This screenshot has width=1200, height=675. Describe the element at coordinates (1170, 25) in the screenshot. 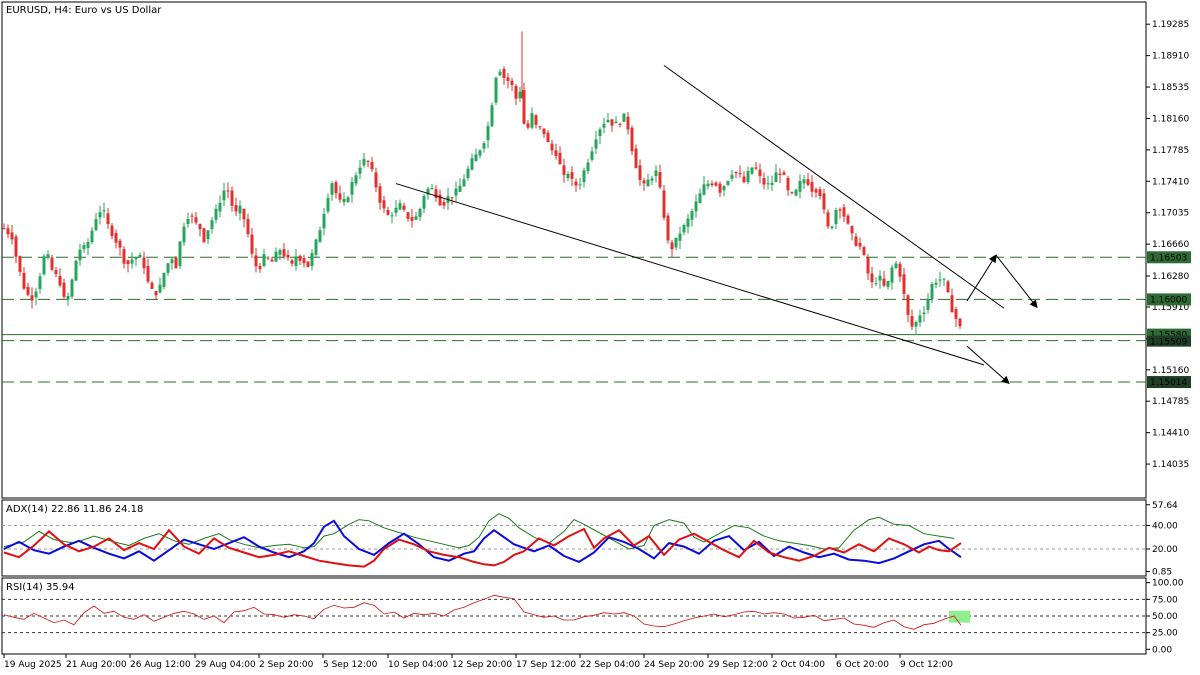

I see `y-tick-label: 1.19285` at that location.